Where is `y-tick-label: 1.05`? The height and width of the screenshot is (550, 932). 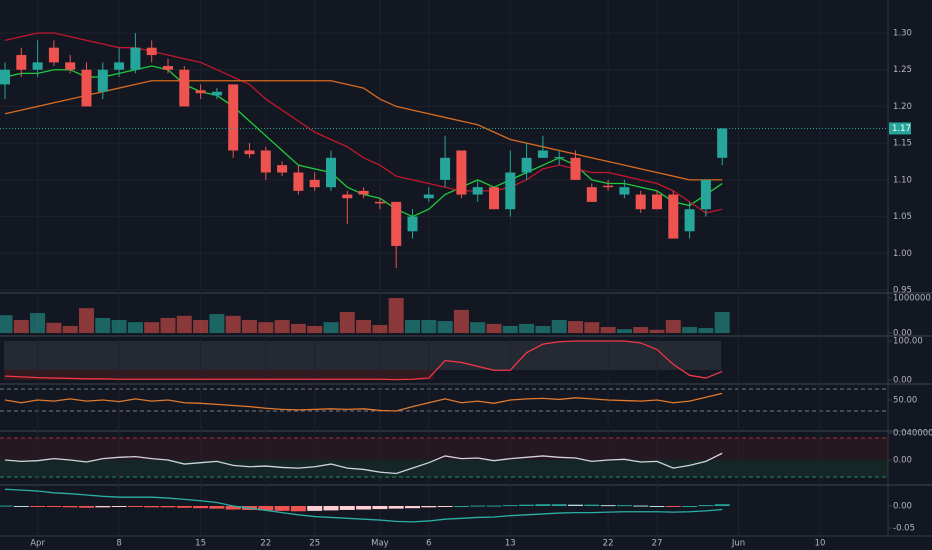
y-tick-label: 1.05 is located at coordinates (902, 217).